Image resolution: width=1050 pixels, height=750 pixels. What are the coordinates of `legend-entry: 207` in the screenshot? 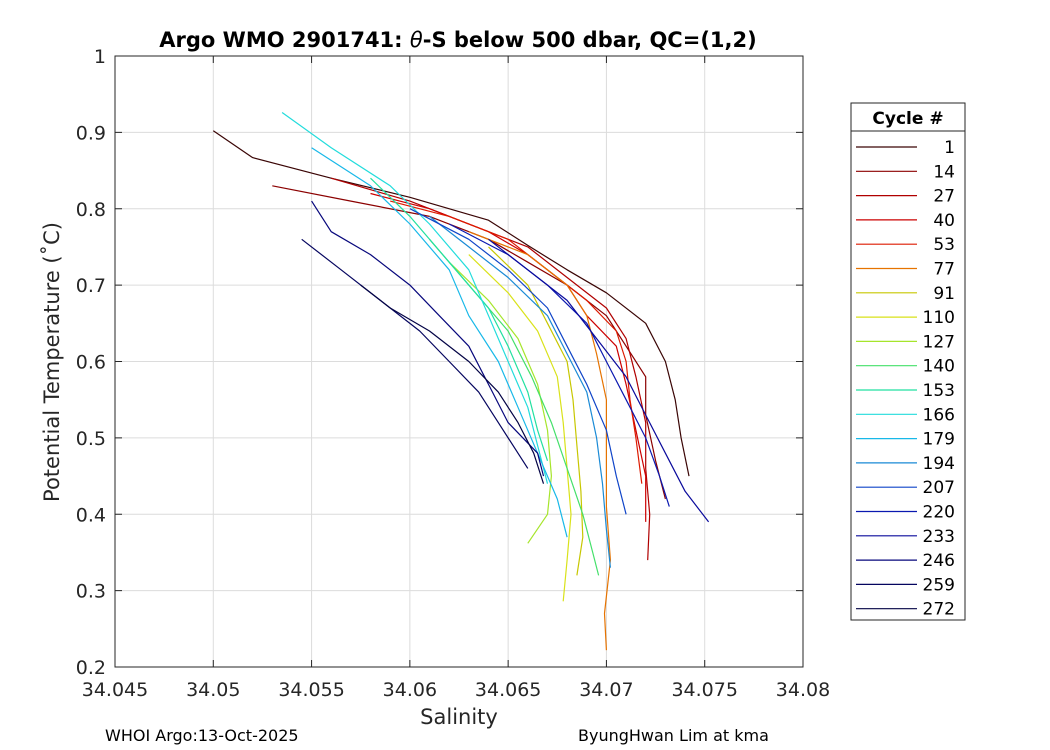 It's located at (905, 488).